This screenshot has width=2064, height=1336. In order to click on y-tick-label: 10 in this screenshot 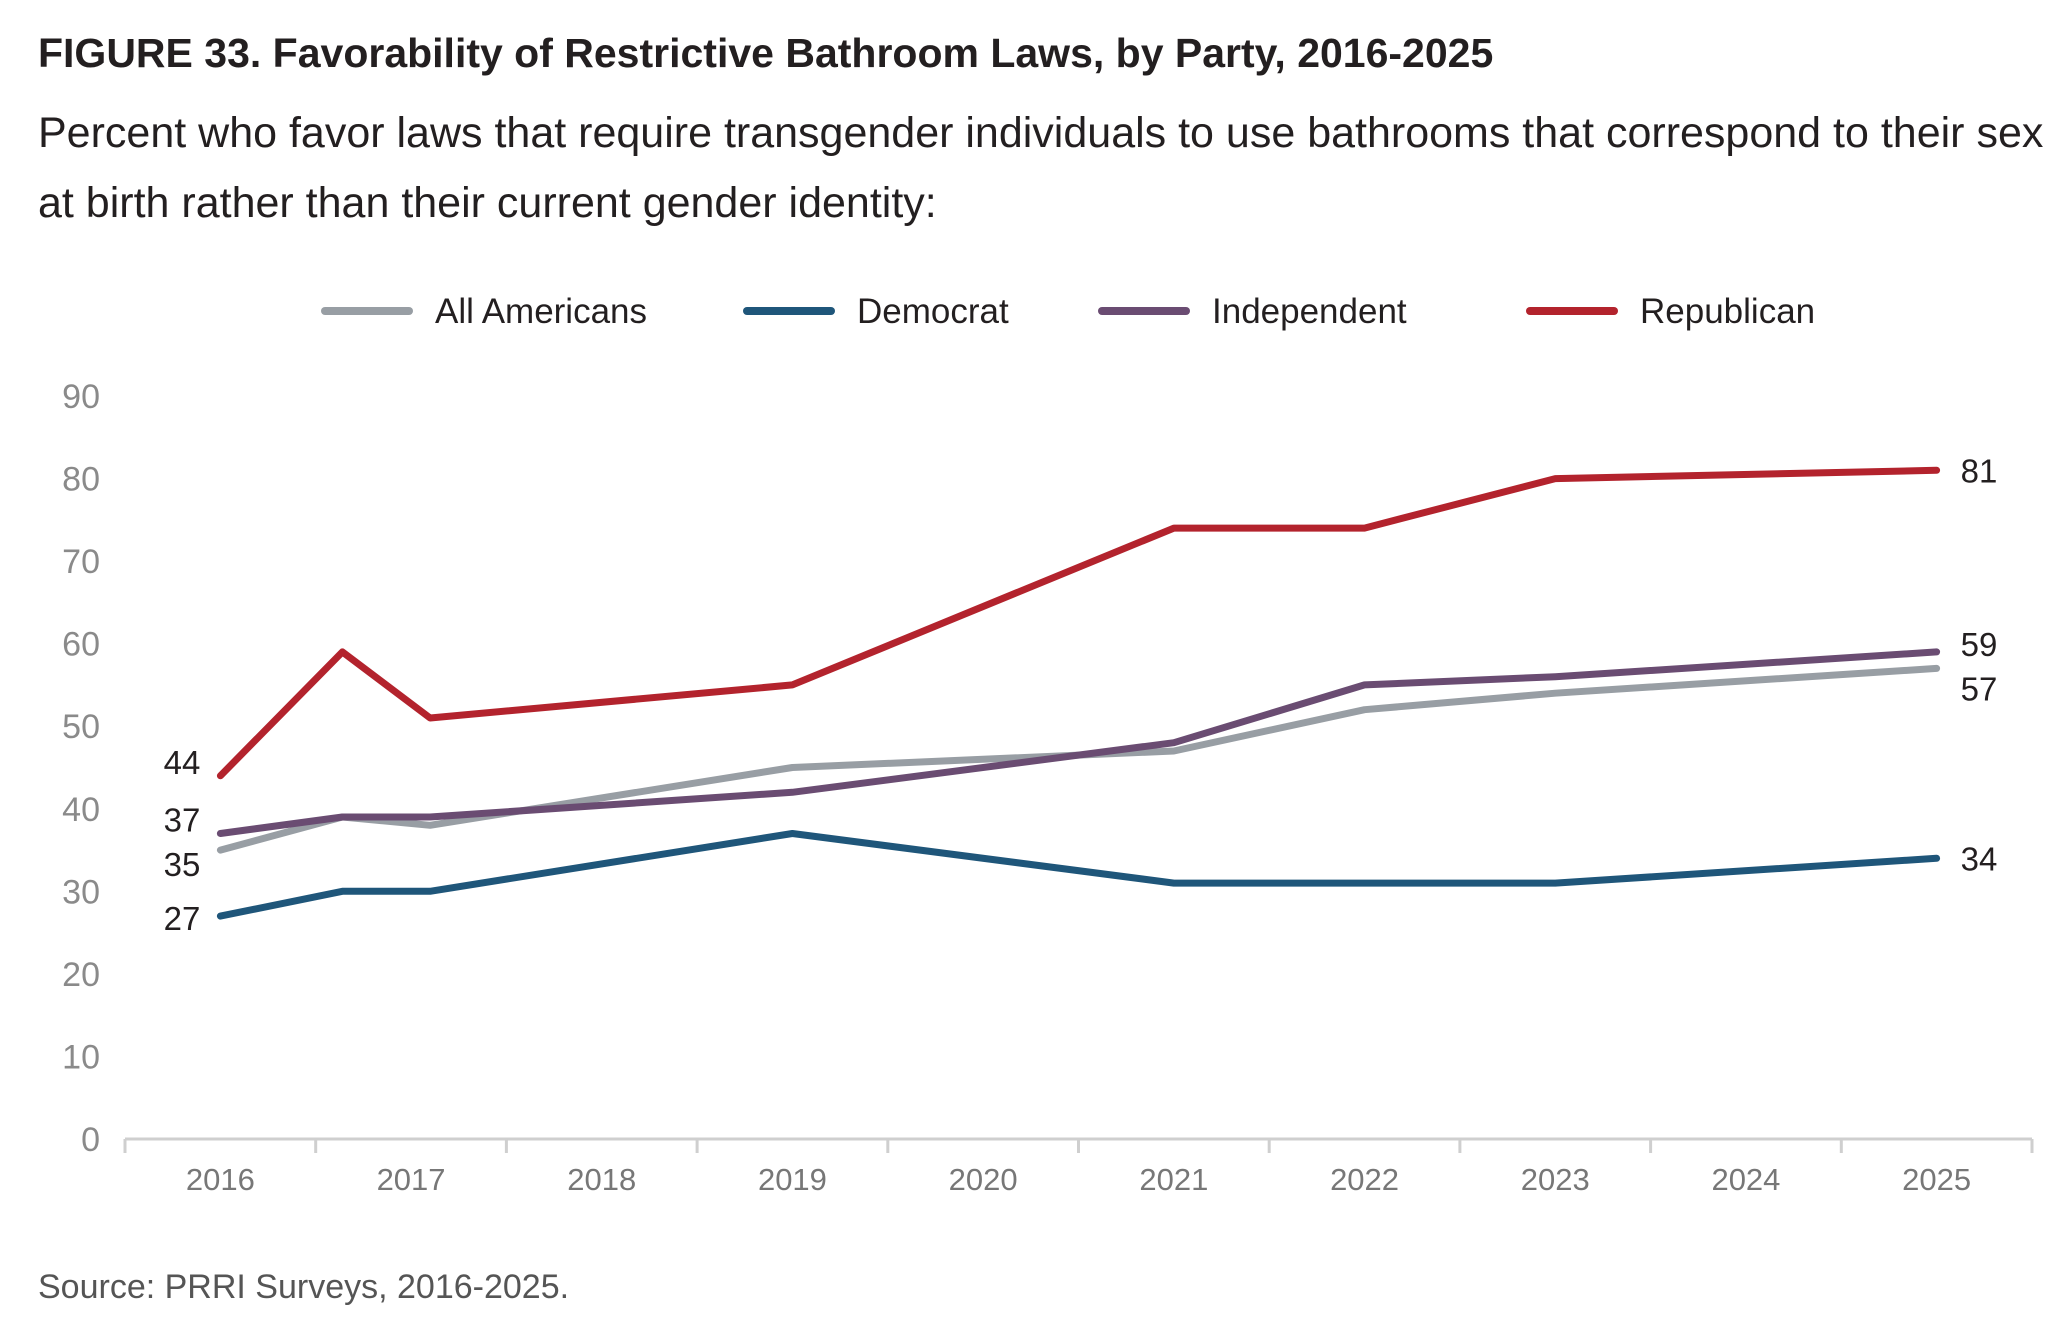, I will do `click(81, 1057)`.